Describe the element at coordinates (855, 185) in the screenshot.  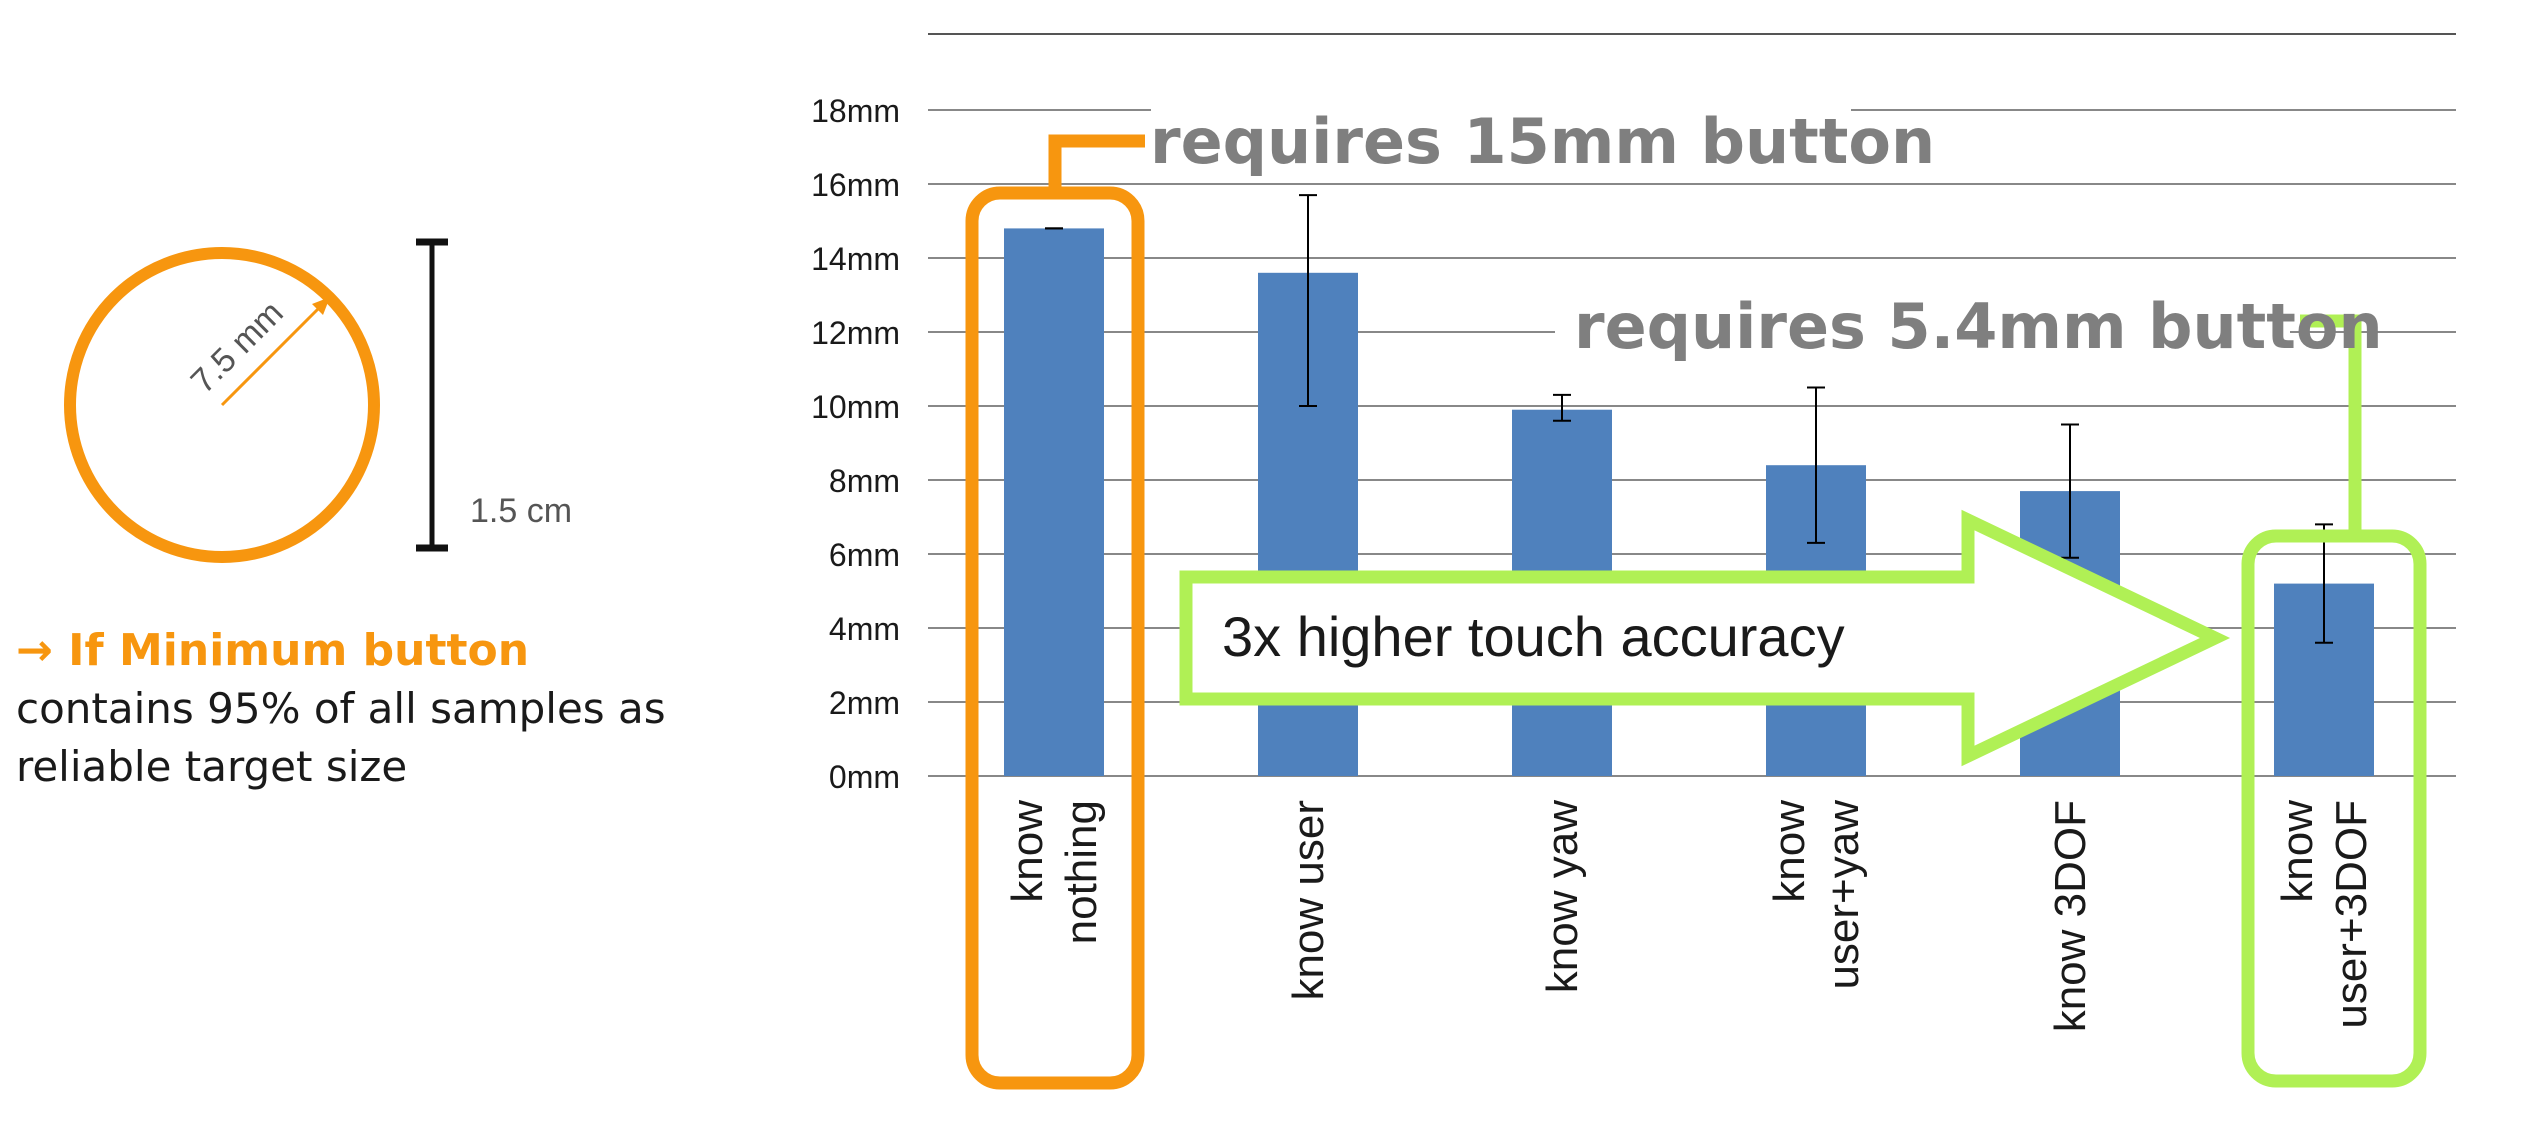
I see `y-tick-label: 16mm` at that location.